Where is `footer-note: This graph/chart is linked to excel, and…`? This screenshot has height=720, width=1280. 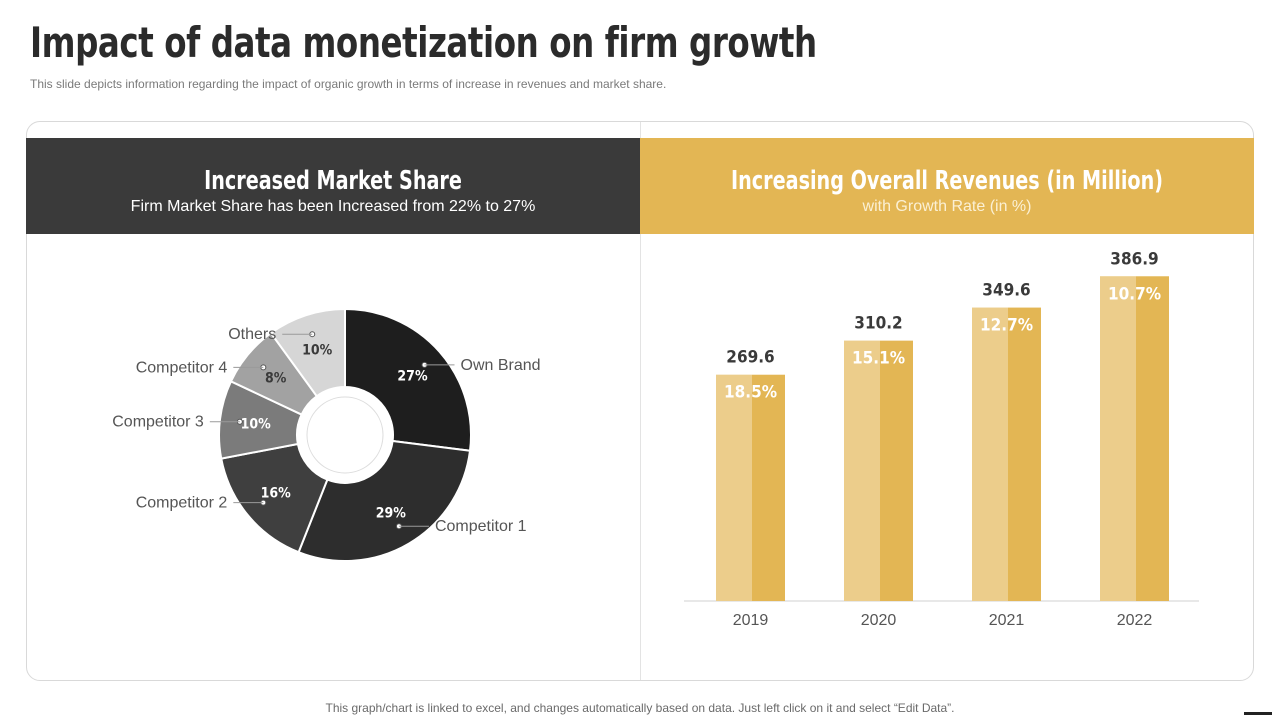 footer-note: This graph/chart is linked to excel, and… is located at coordinates (640, 708).